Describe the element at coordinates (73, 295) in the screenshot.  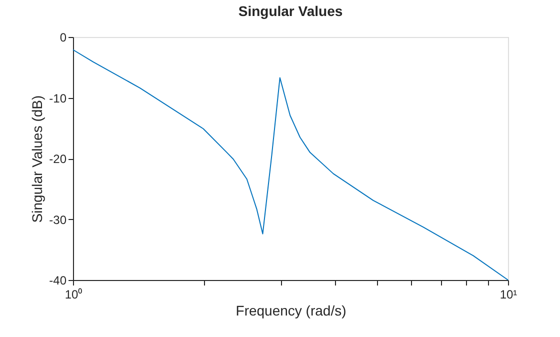
I see `x-tick-label: 10⁰` at that location.